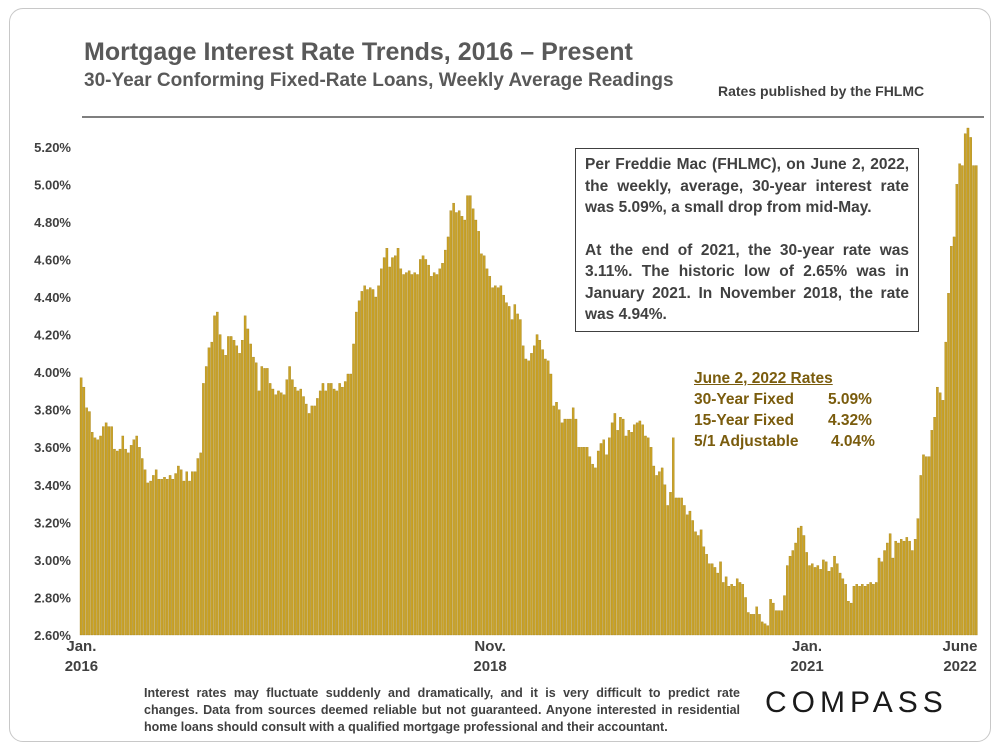  I want to click on y-tick-label: 5.00%, so click(52, 184).